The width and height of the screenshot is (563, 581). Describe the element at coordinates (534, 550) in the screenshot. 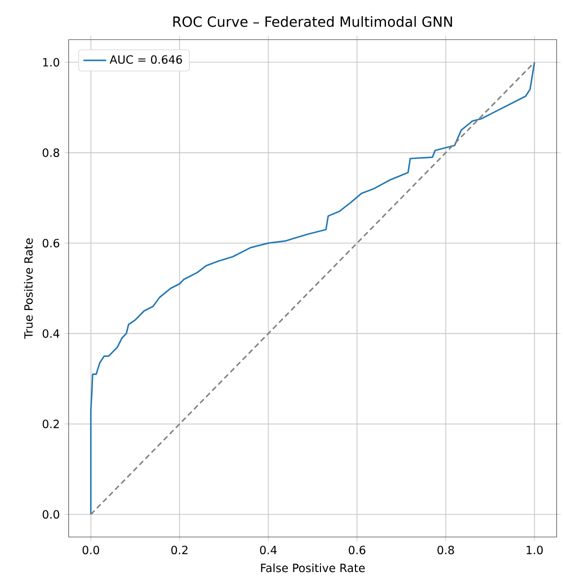

I see `x-tick-label: 1.0` at that location.